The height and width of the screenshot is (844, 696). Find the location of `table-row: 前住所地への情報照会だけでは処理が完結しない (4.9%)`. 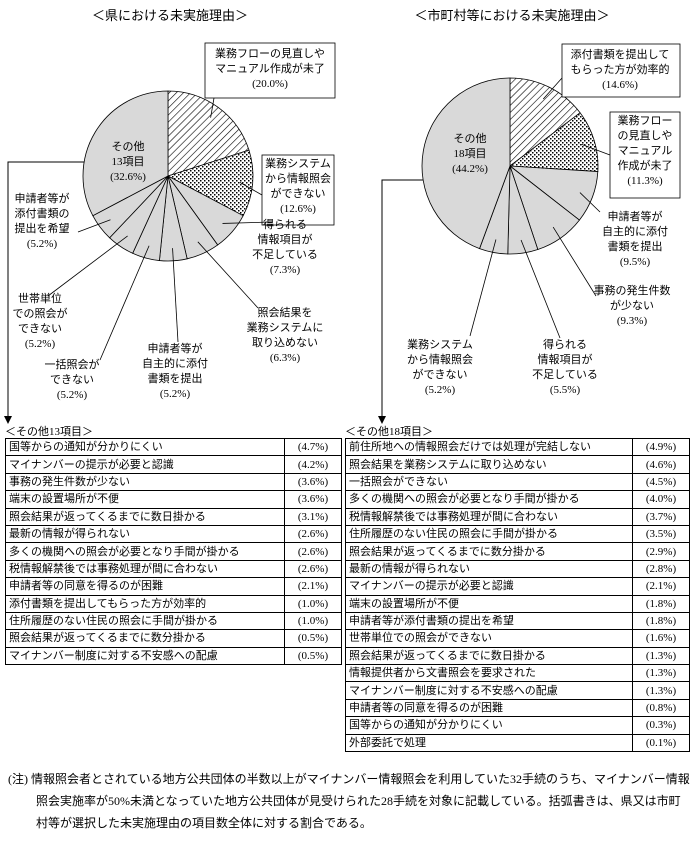

table-row: 前住所地への情報照会だけでは処理が完結しない (4.9%) is located at coordinates (517, 447).